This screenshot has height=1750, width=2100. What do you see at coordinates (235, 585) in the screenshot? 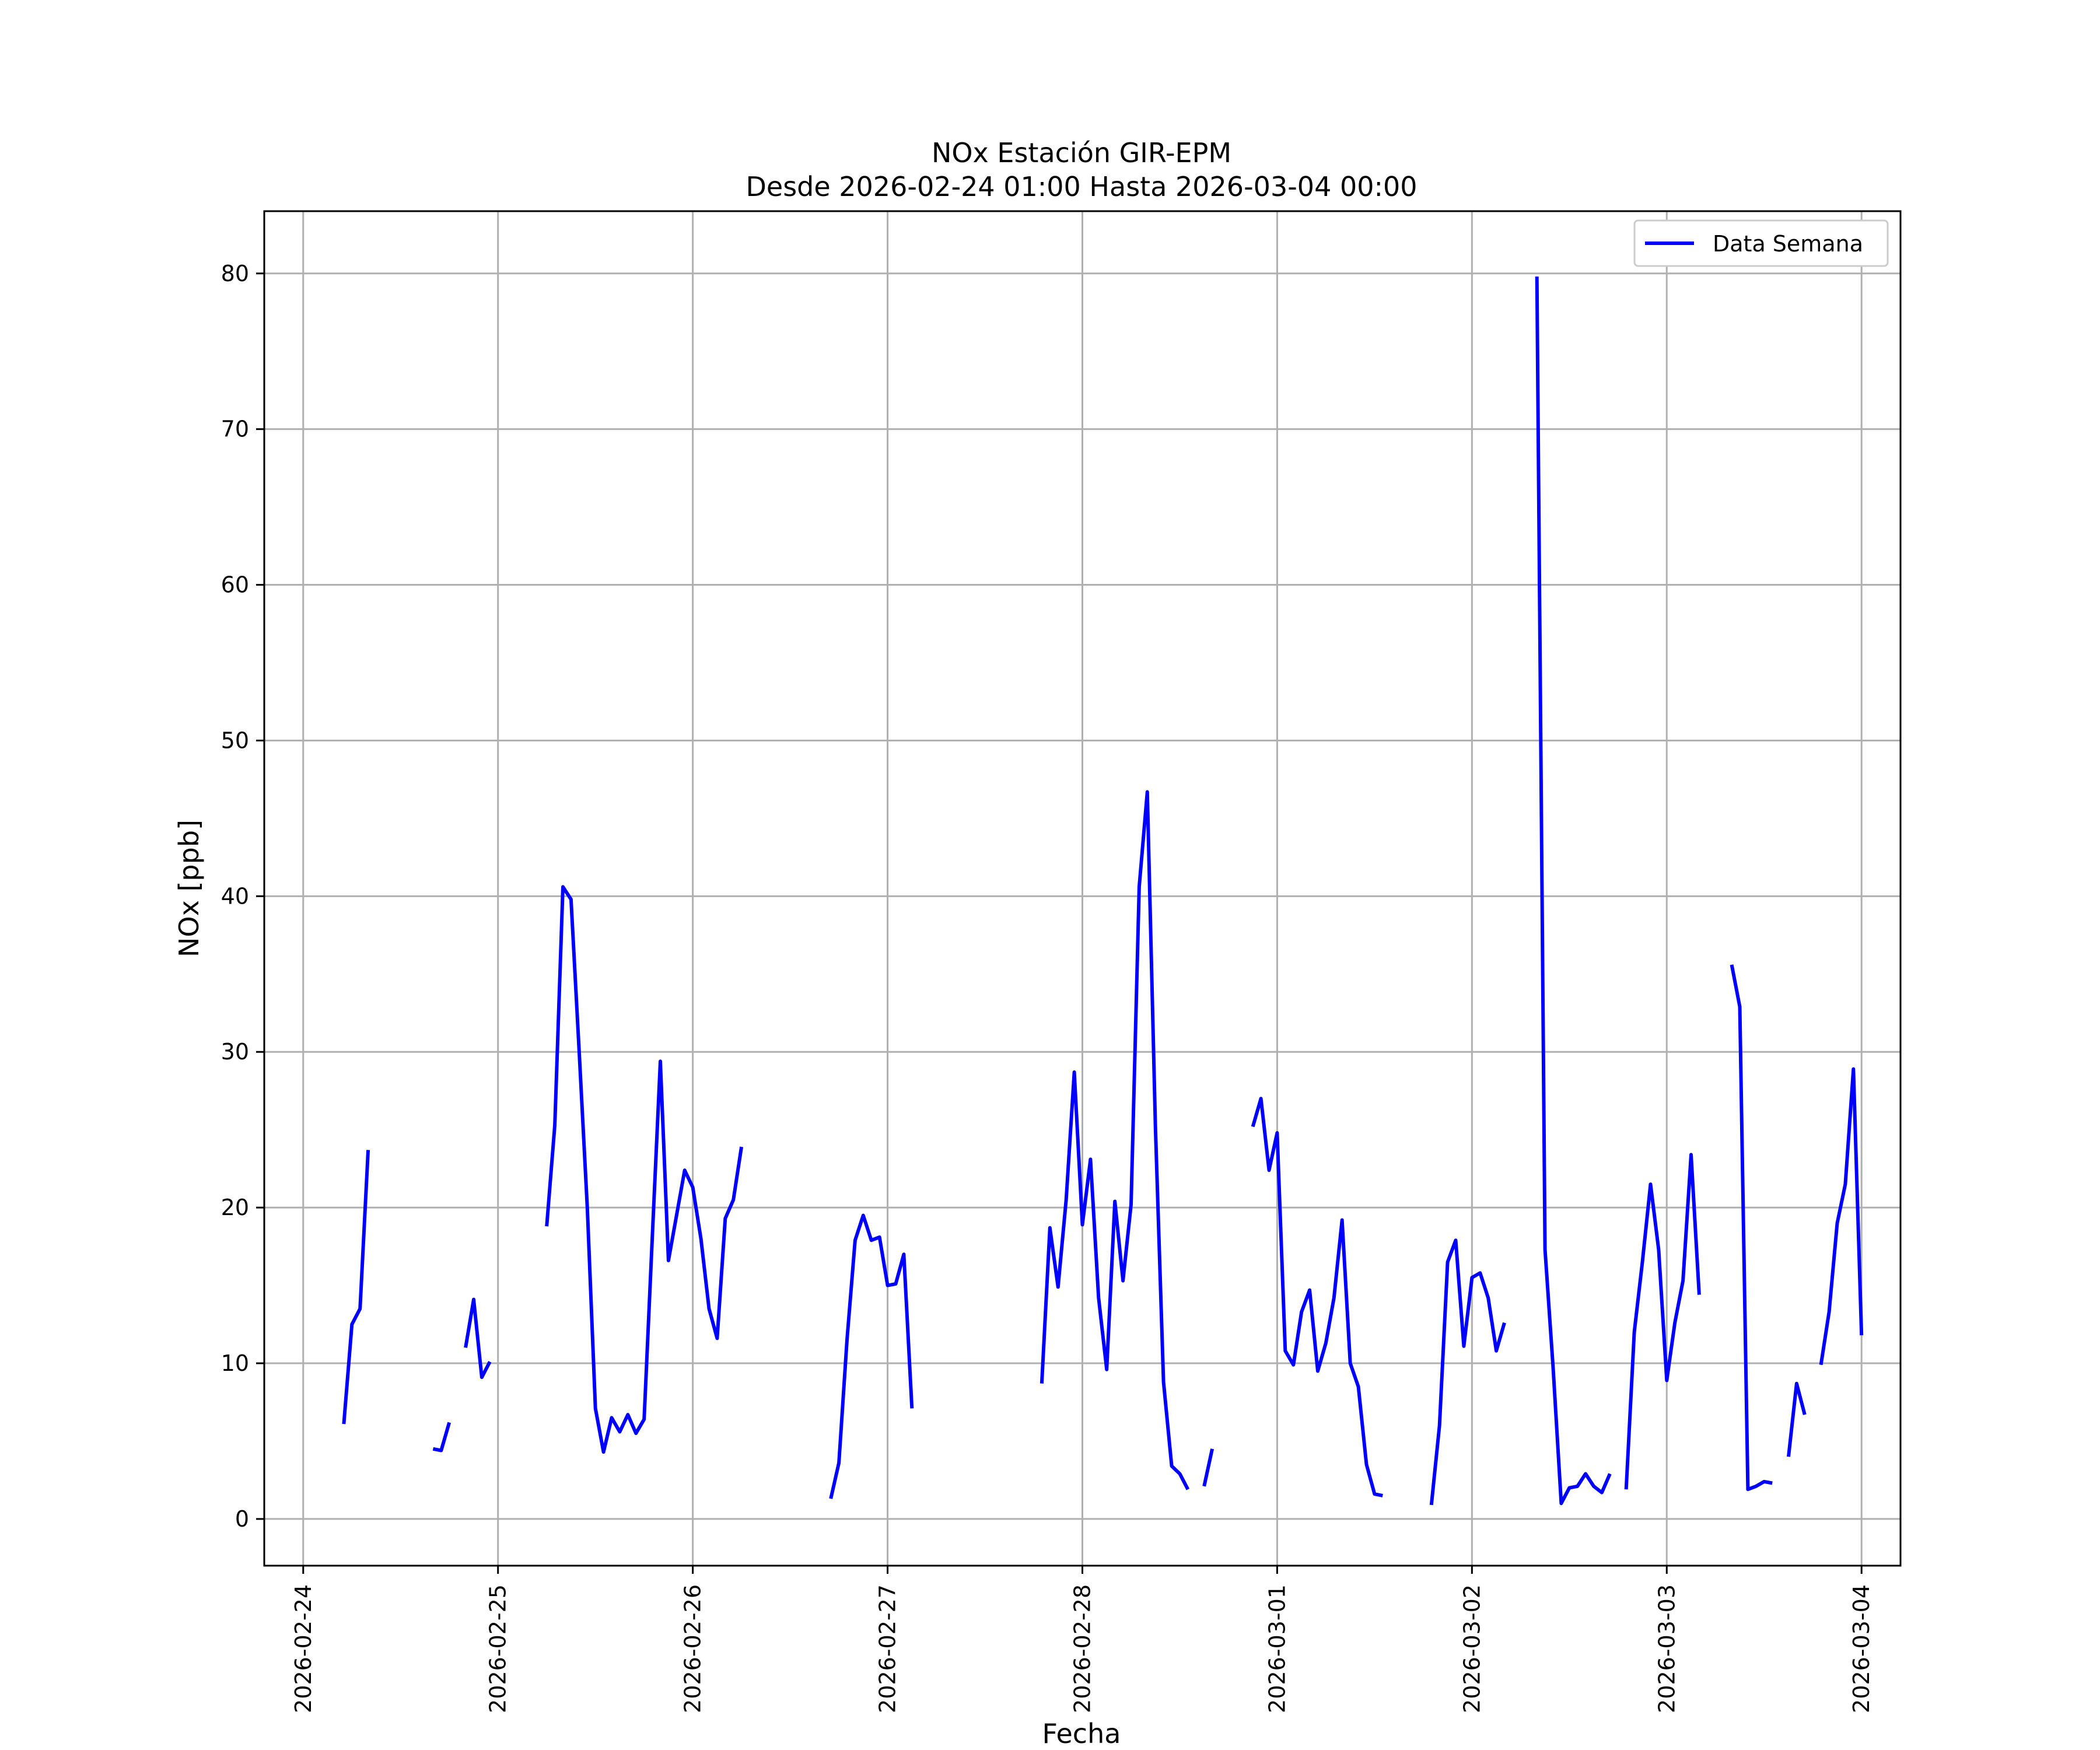
I see `y-tick-label: 60` at bounding box center [235, 585].